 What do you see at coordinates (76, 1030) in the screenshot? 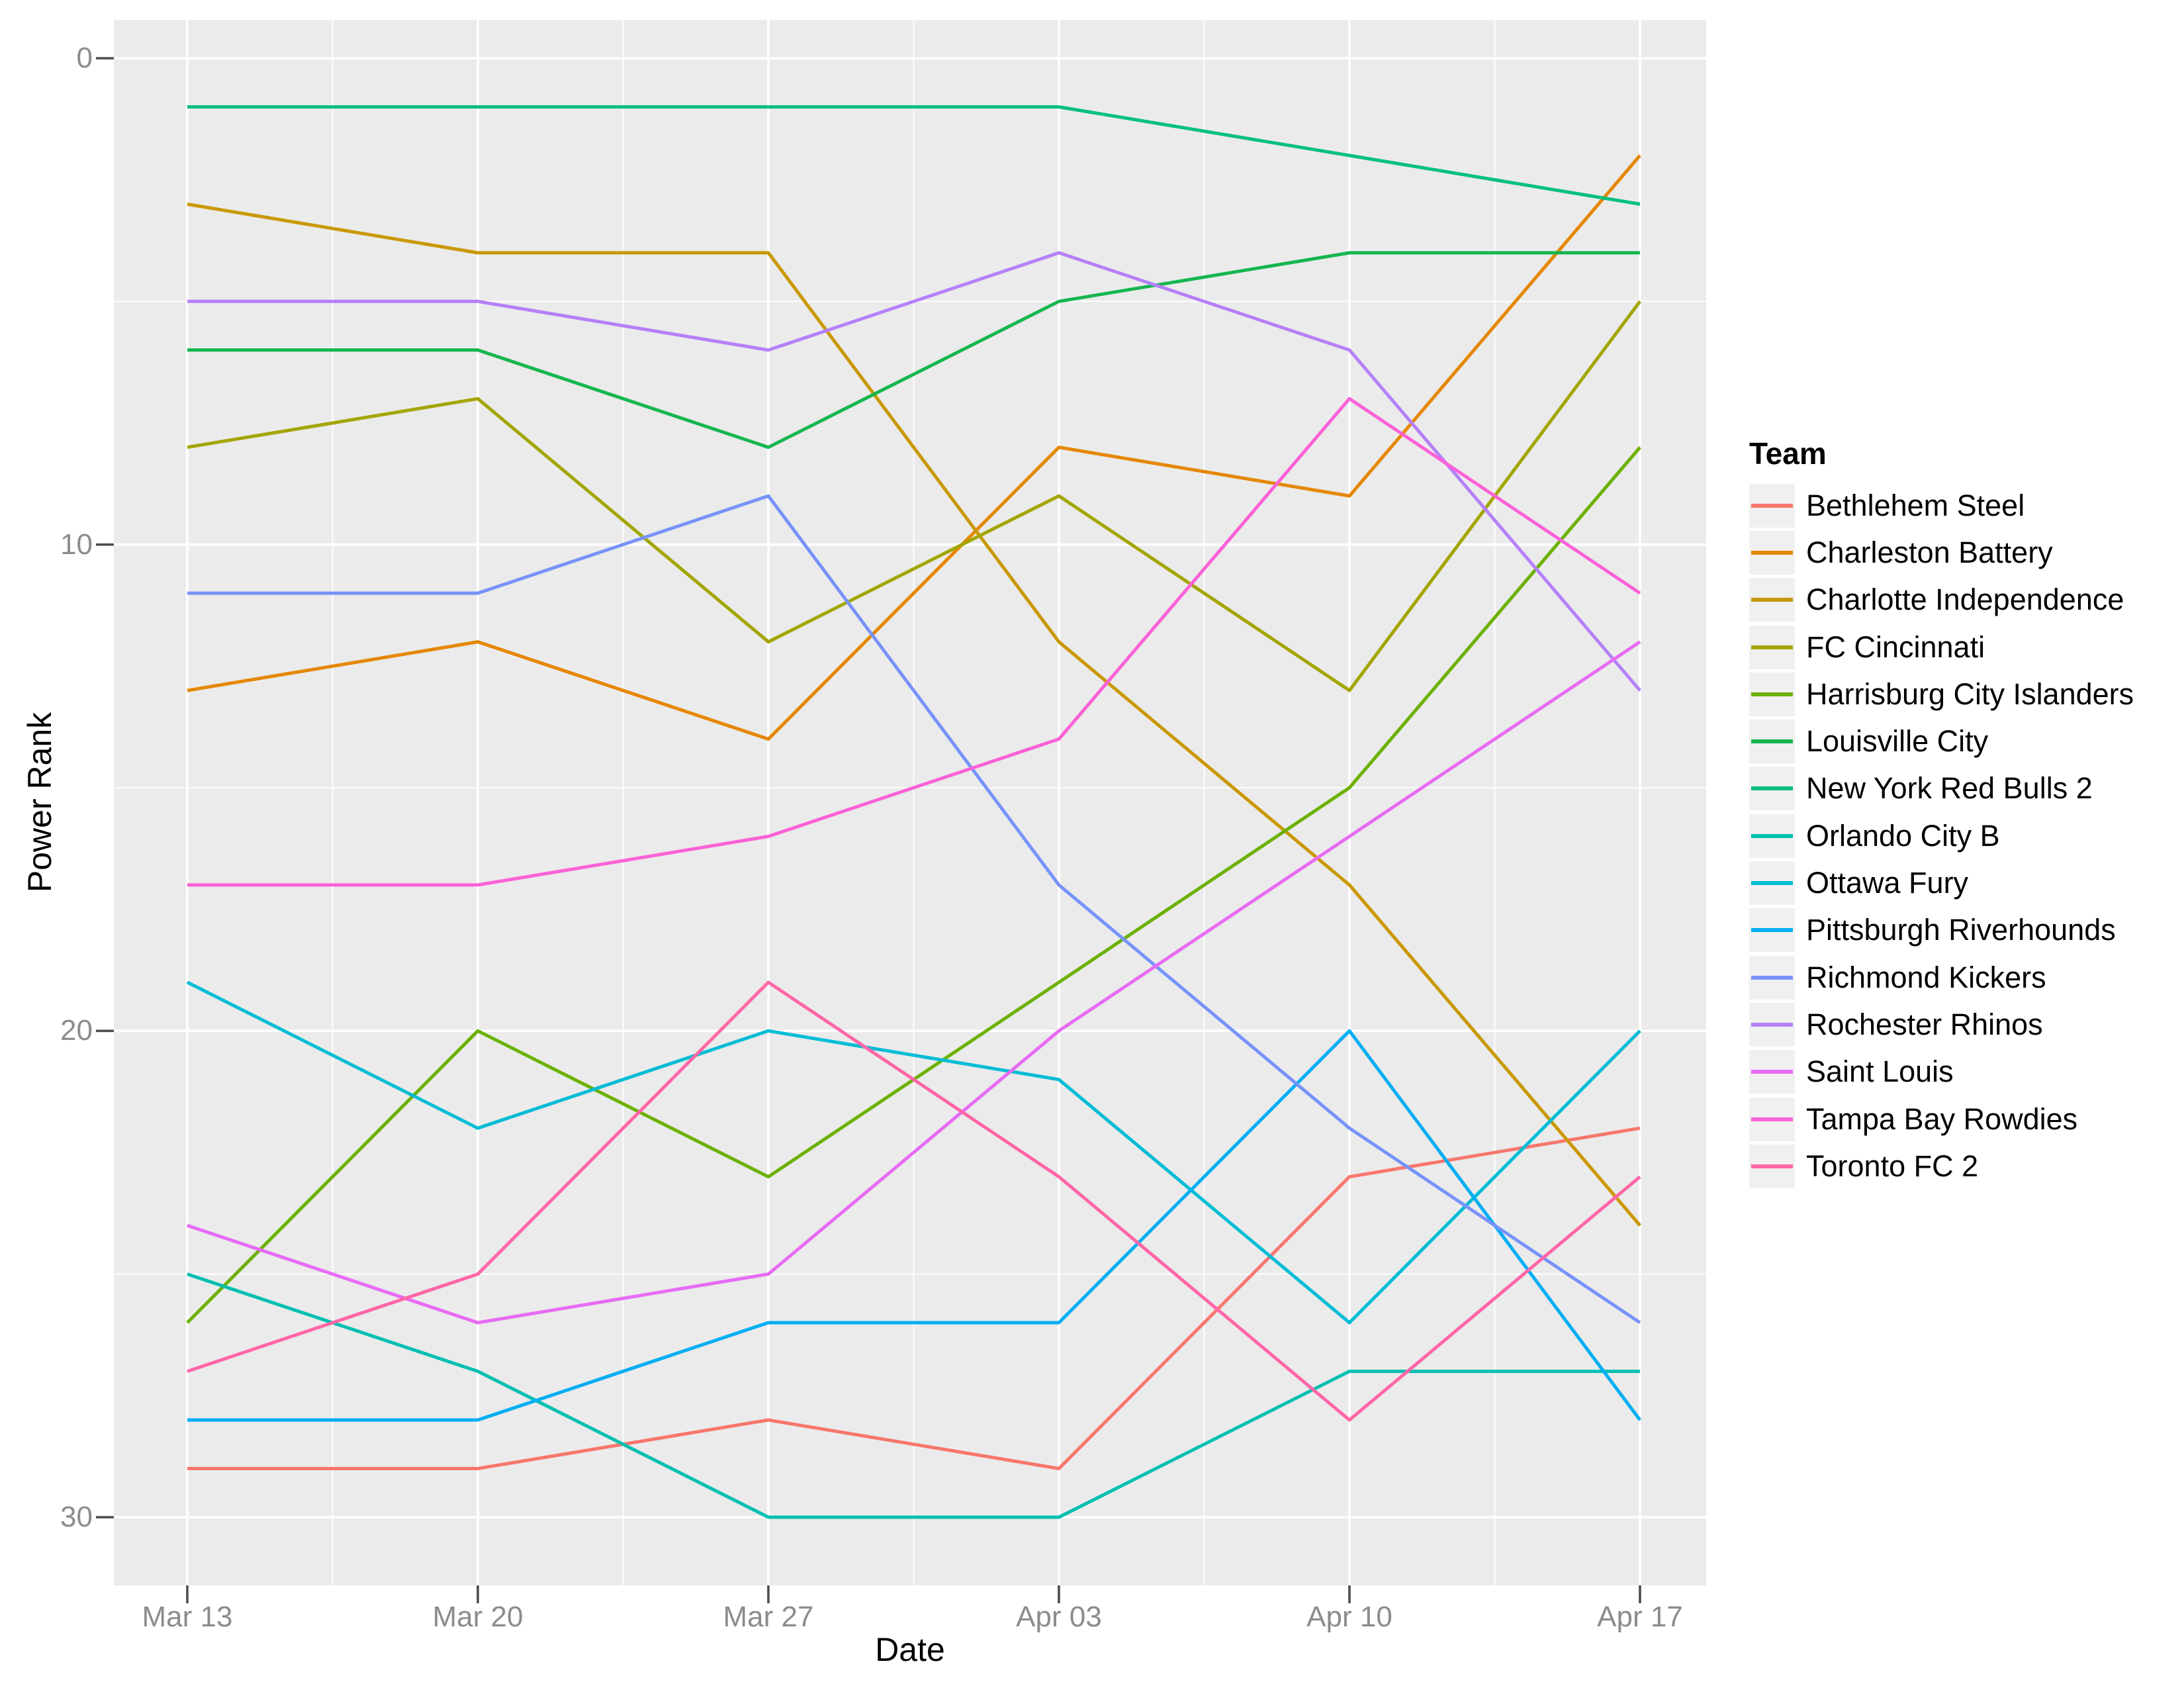
I see `y-tick-label: 20` at bounding box center [76, 1030].